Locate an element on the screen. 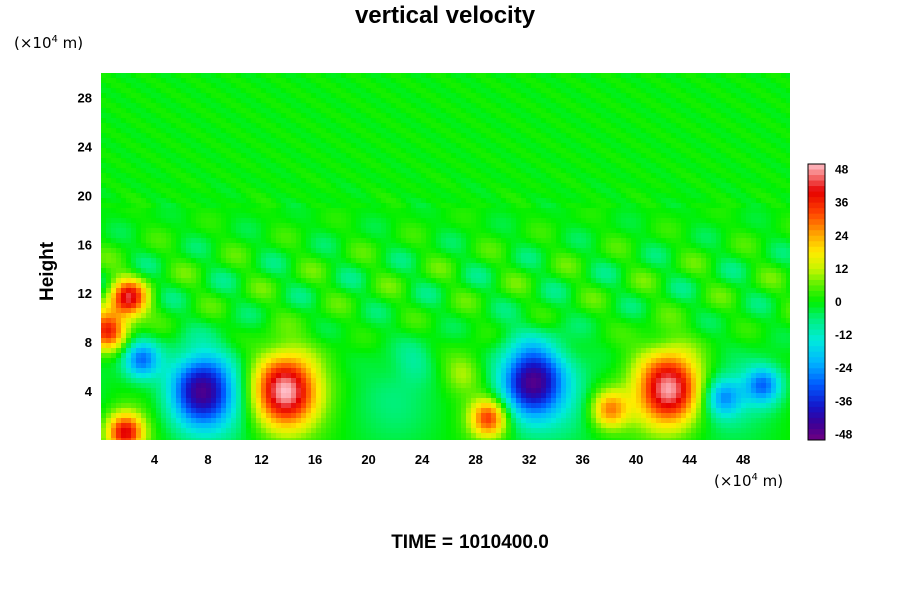 This screenshot has height=600, width=900. colorbar-tick-label: -48 is located at coordinates (844, 434).